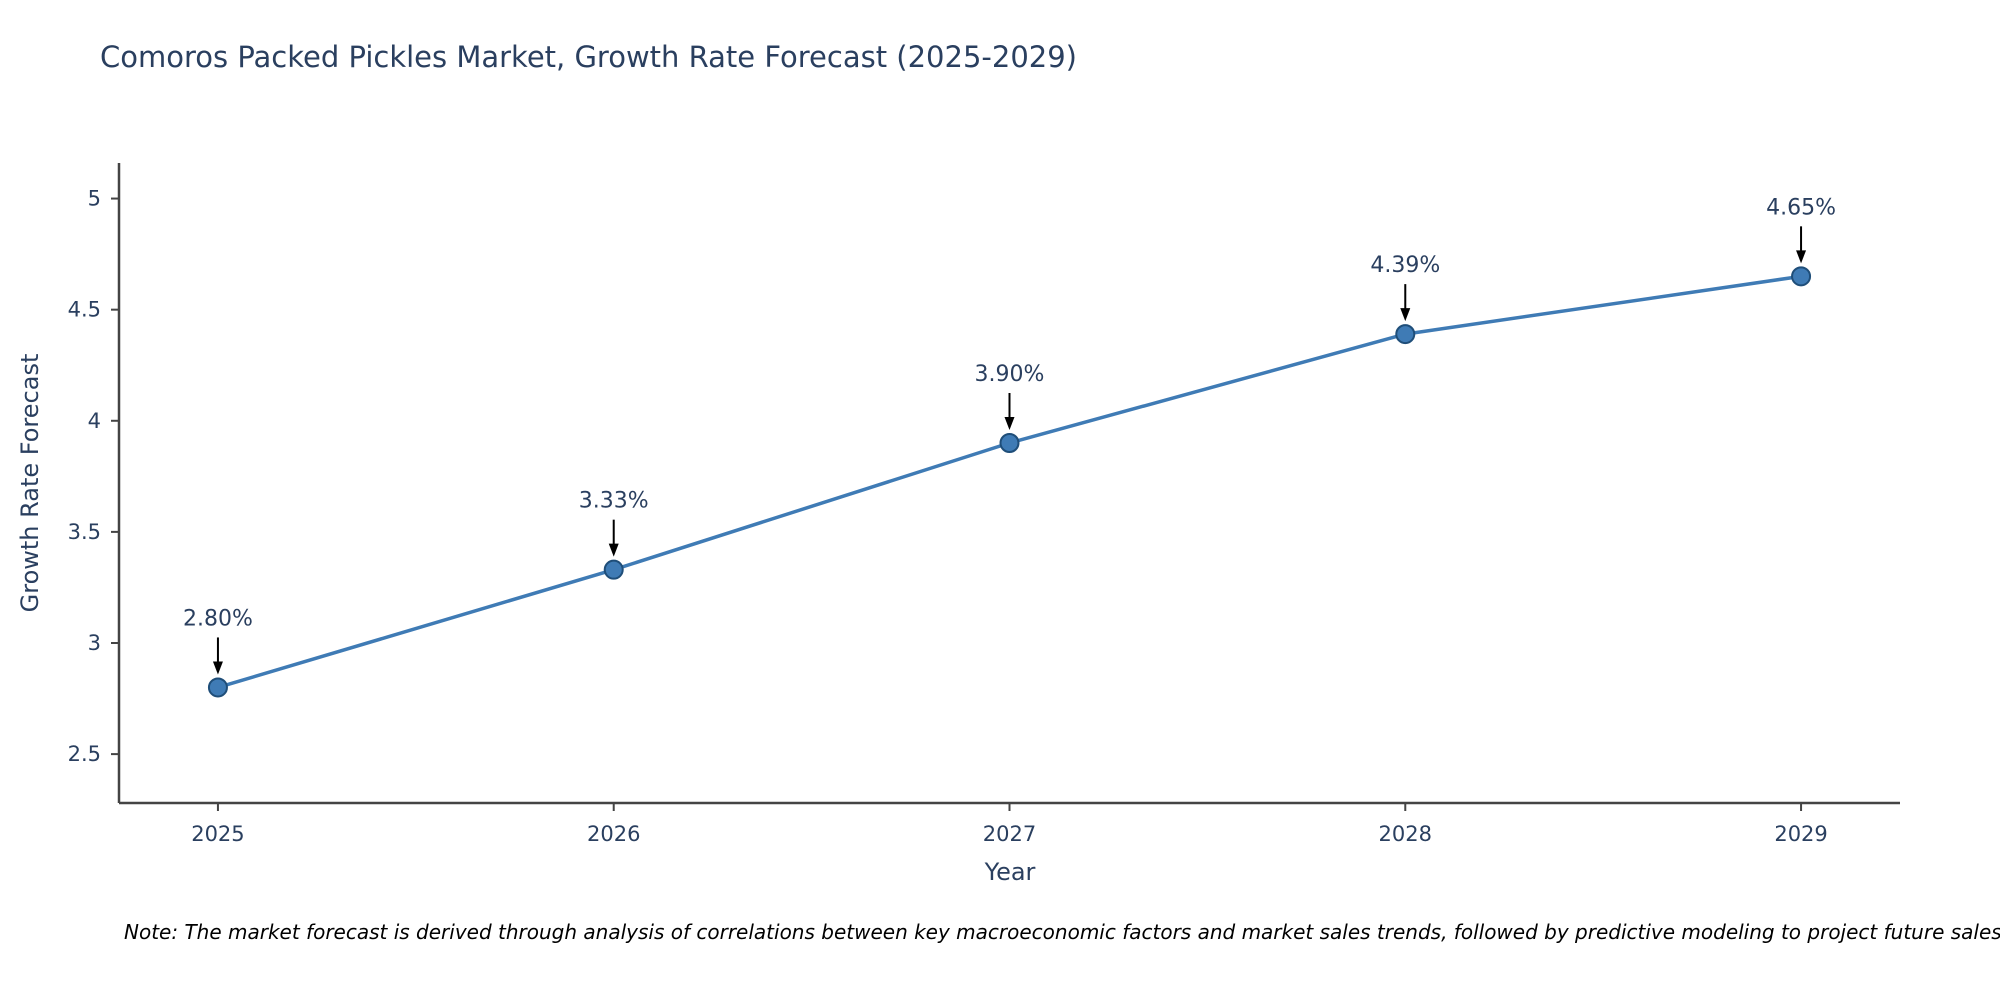 The height and width of the screenshot is (1000, 2000). Describe the element at coordinates (84, 310) in the screenshot. I see `y-tick-label: 4.5` at that location.